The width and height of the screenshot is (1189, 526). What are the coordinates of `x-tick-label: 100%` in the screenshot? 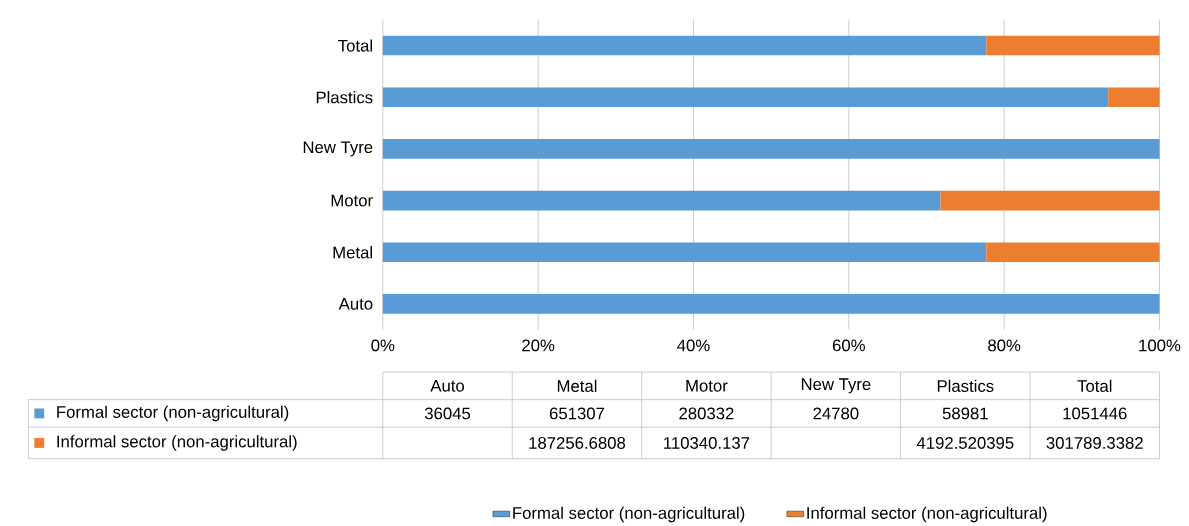 It's located at (1160, 345).